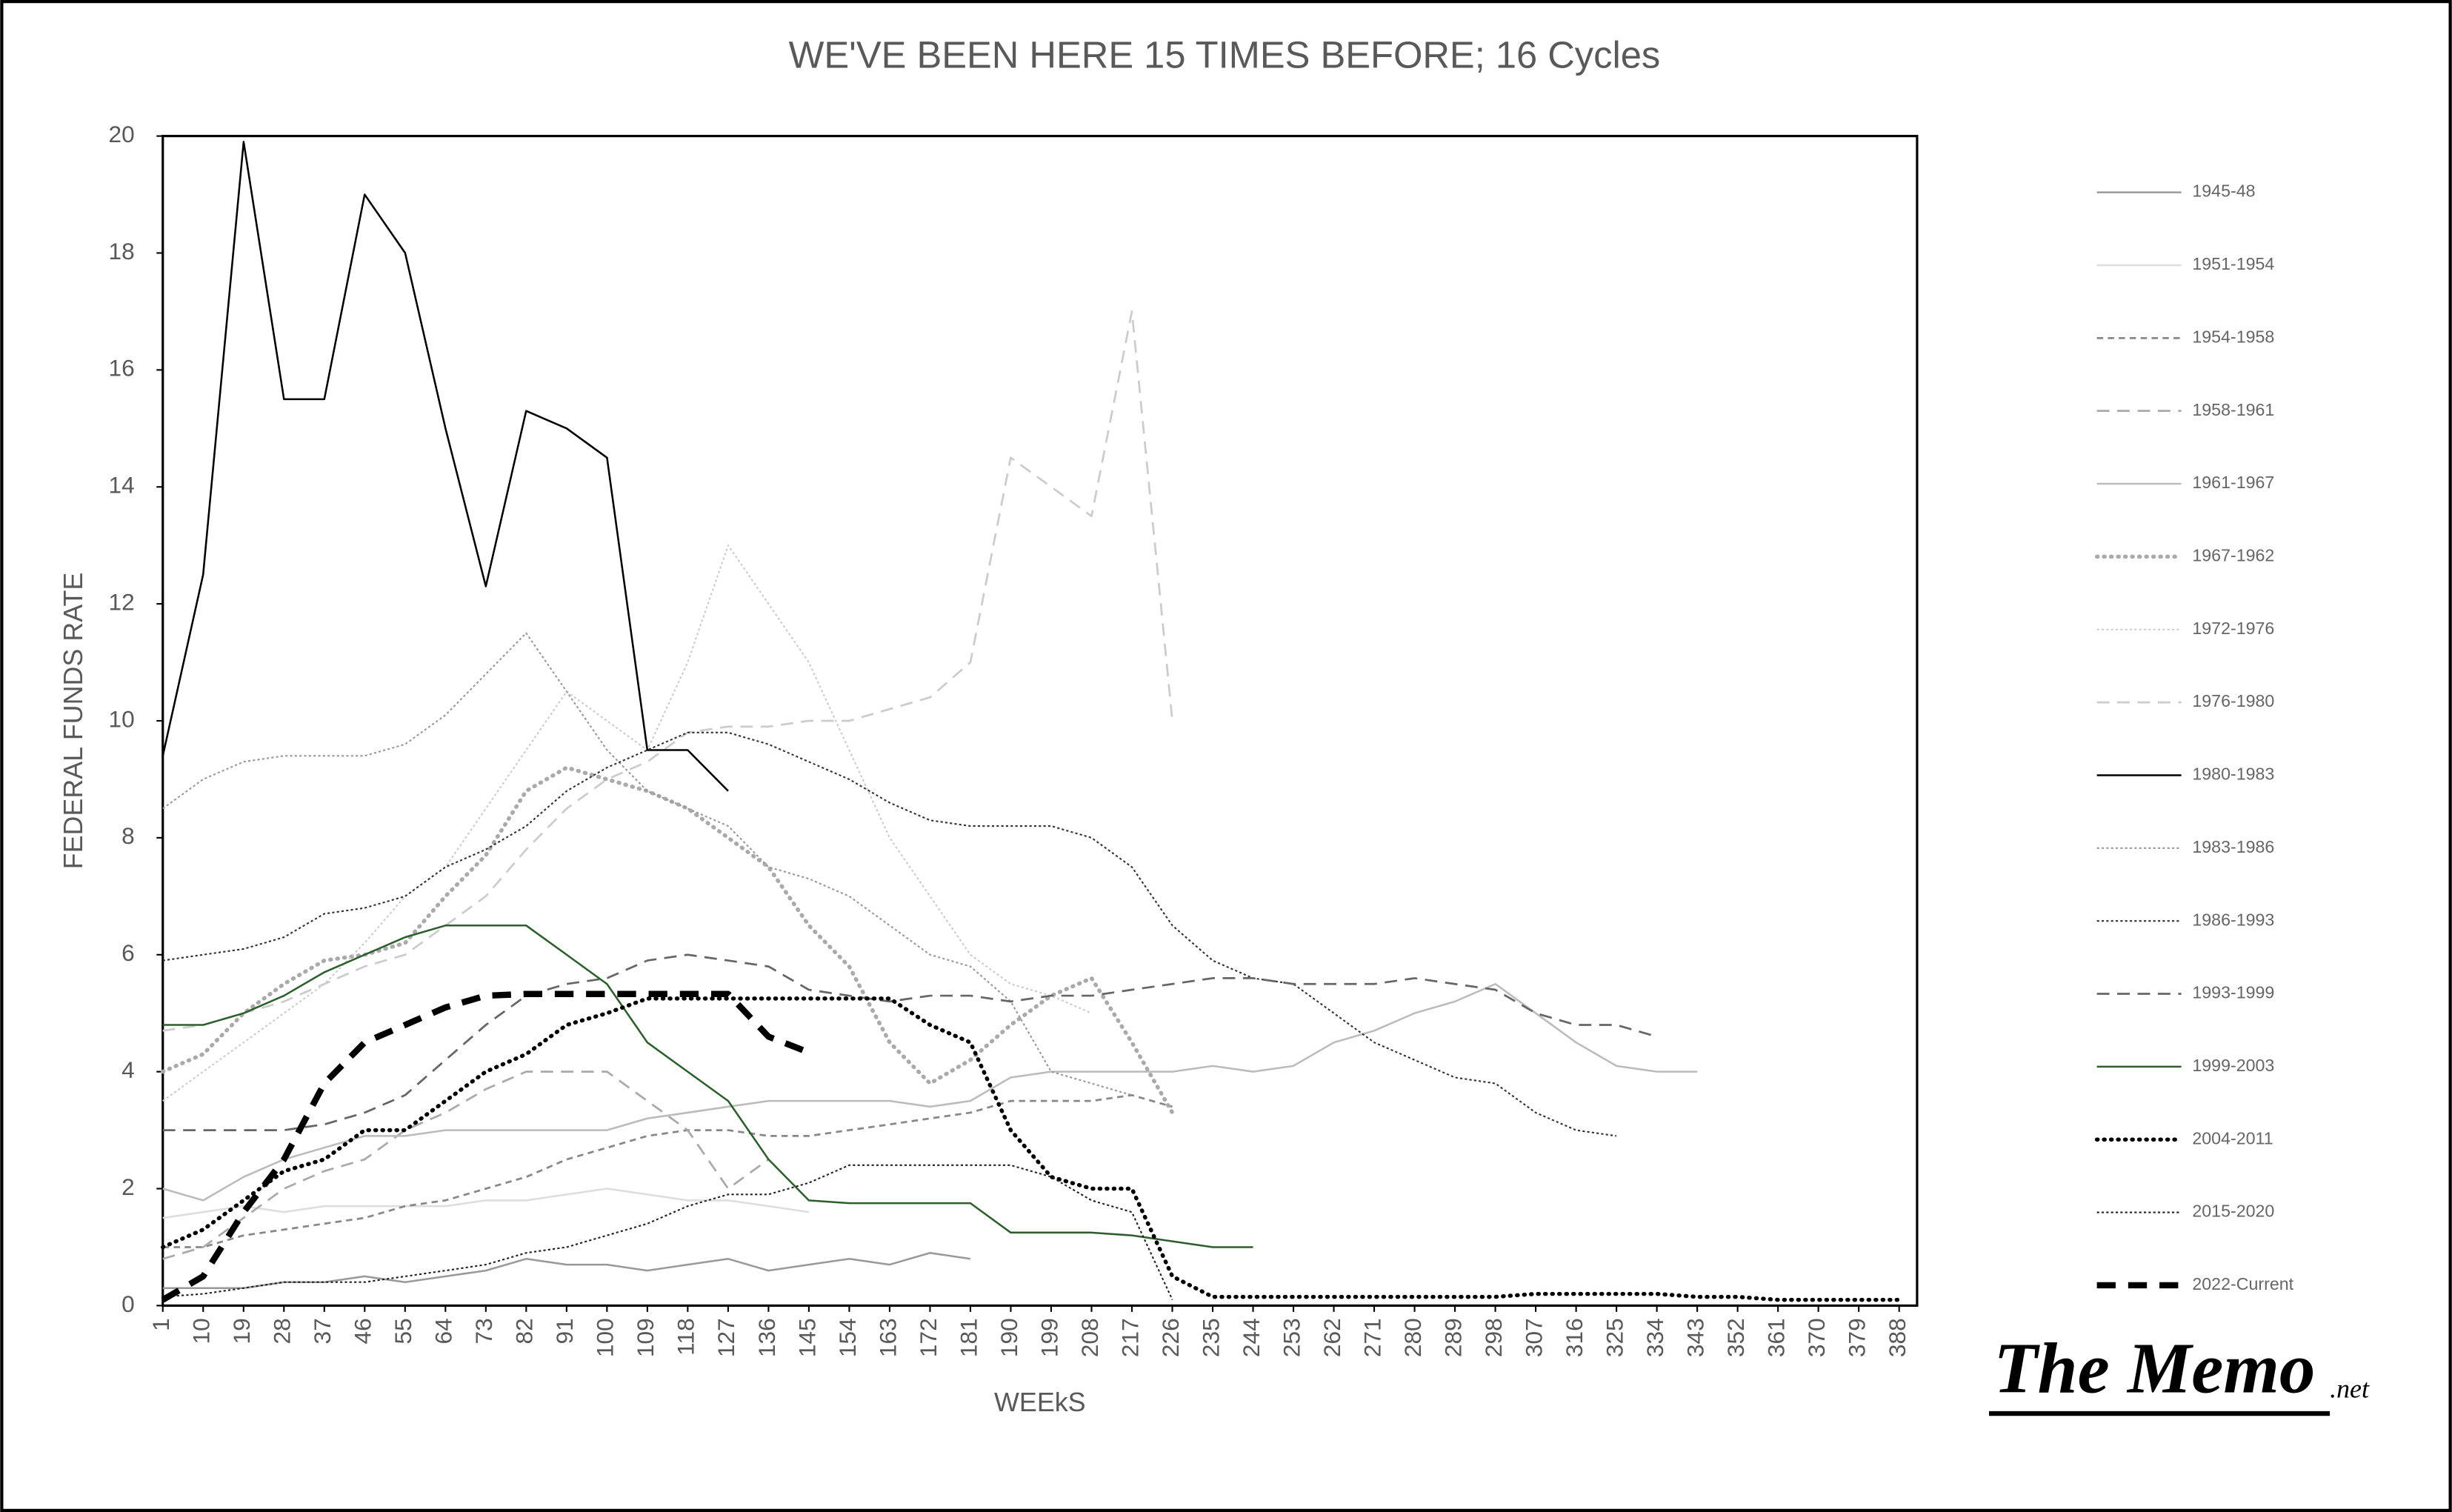 The image size is (2452, 1512). What do you see at coordinates (2223, 191) in the screenshot?
I see `legend-label: 1945-48` at bounding box center [2223, 191].